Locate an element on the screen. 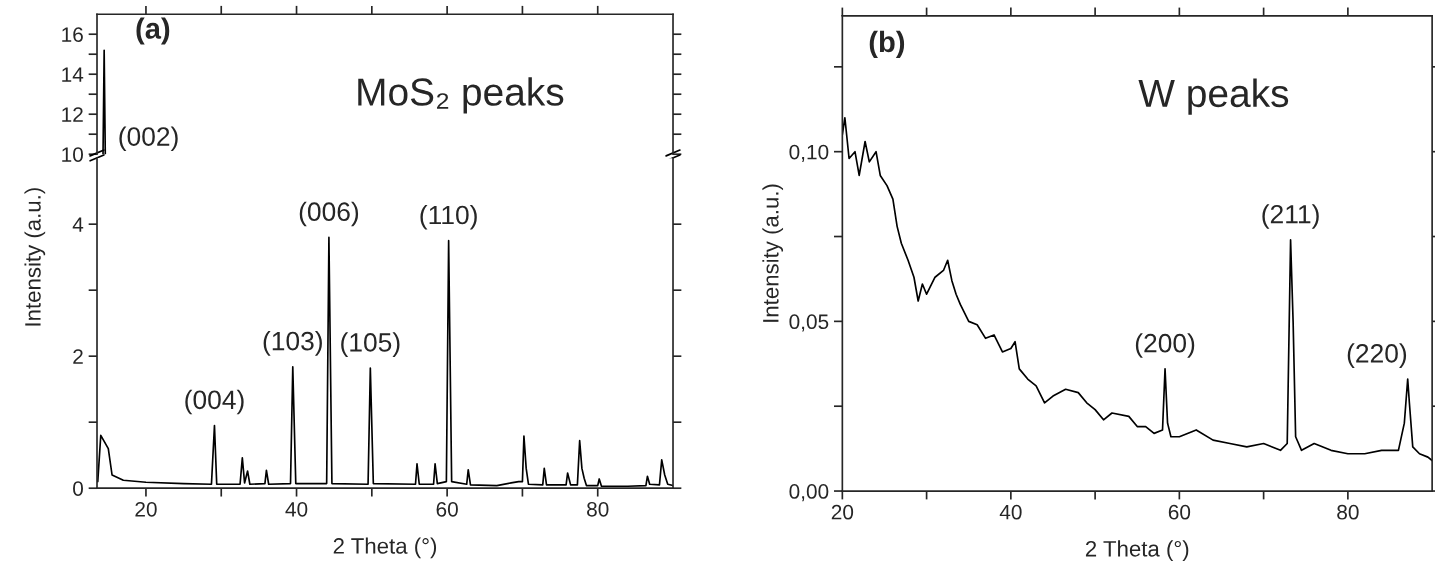 The image size is (1435, 569). annotation: (a) is located at coordinates (153, 31).